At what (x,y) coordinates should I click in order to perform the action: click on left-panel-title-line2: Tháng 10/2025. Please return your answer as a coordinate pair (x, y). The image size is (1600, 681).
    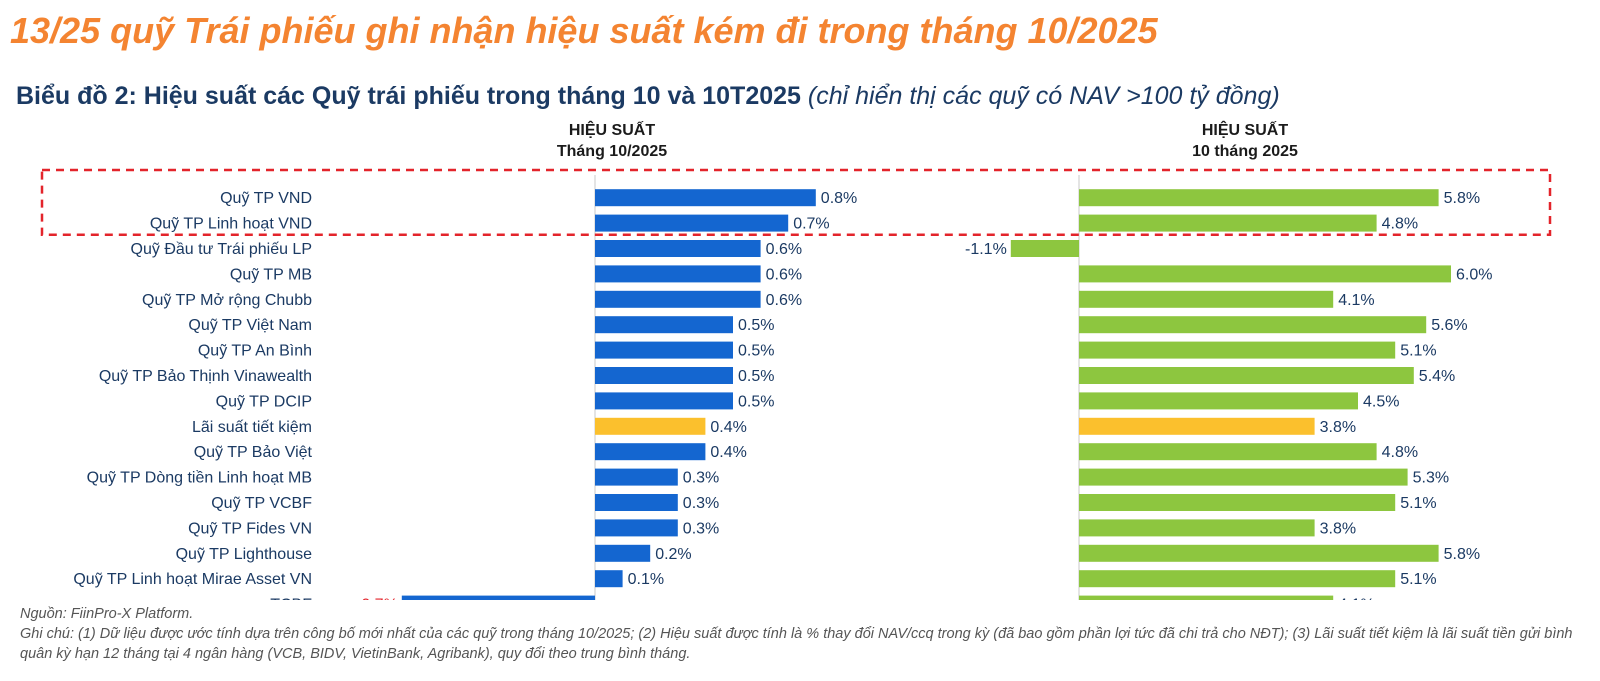
    Looking at the image, I should click on (612, 151).